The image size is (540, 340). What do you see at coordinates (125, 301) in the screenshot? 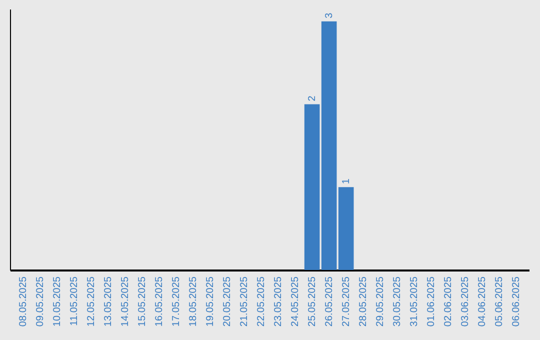
I see `x-tick-label: 14.05.2025` at bounding box center [125, 301].